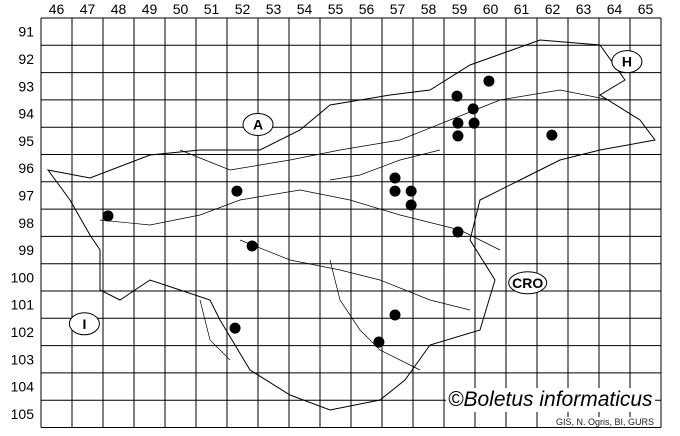 This screenshot has height=436, width=680. I want to click on column-label: 57, so click(398, 9).